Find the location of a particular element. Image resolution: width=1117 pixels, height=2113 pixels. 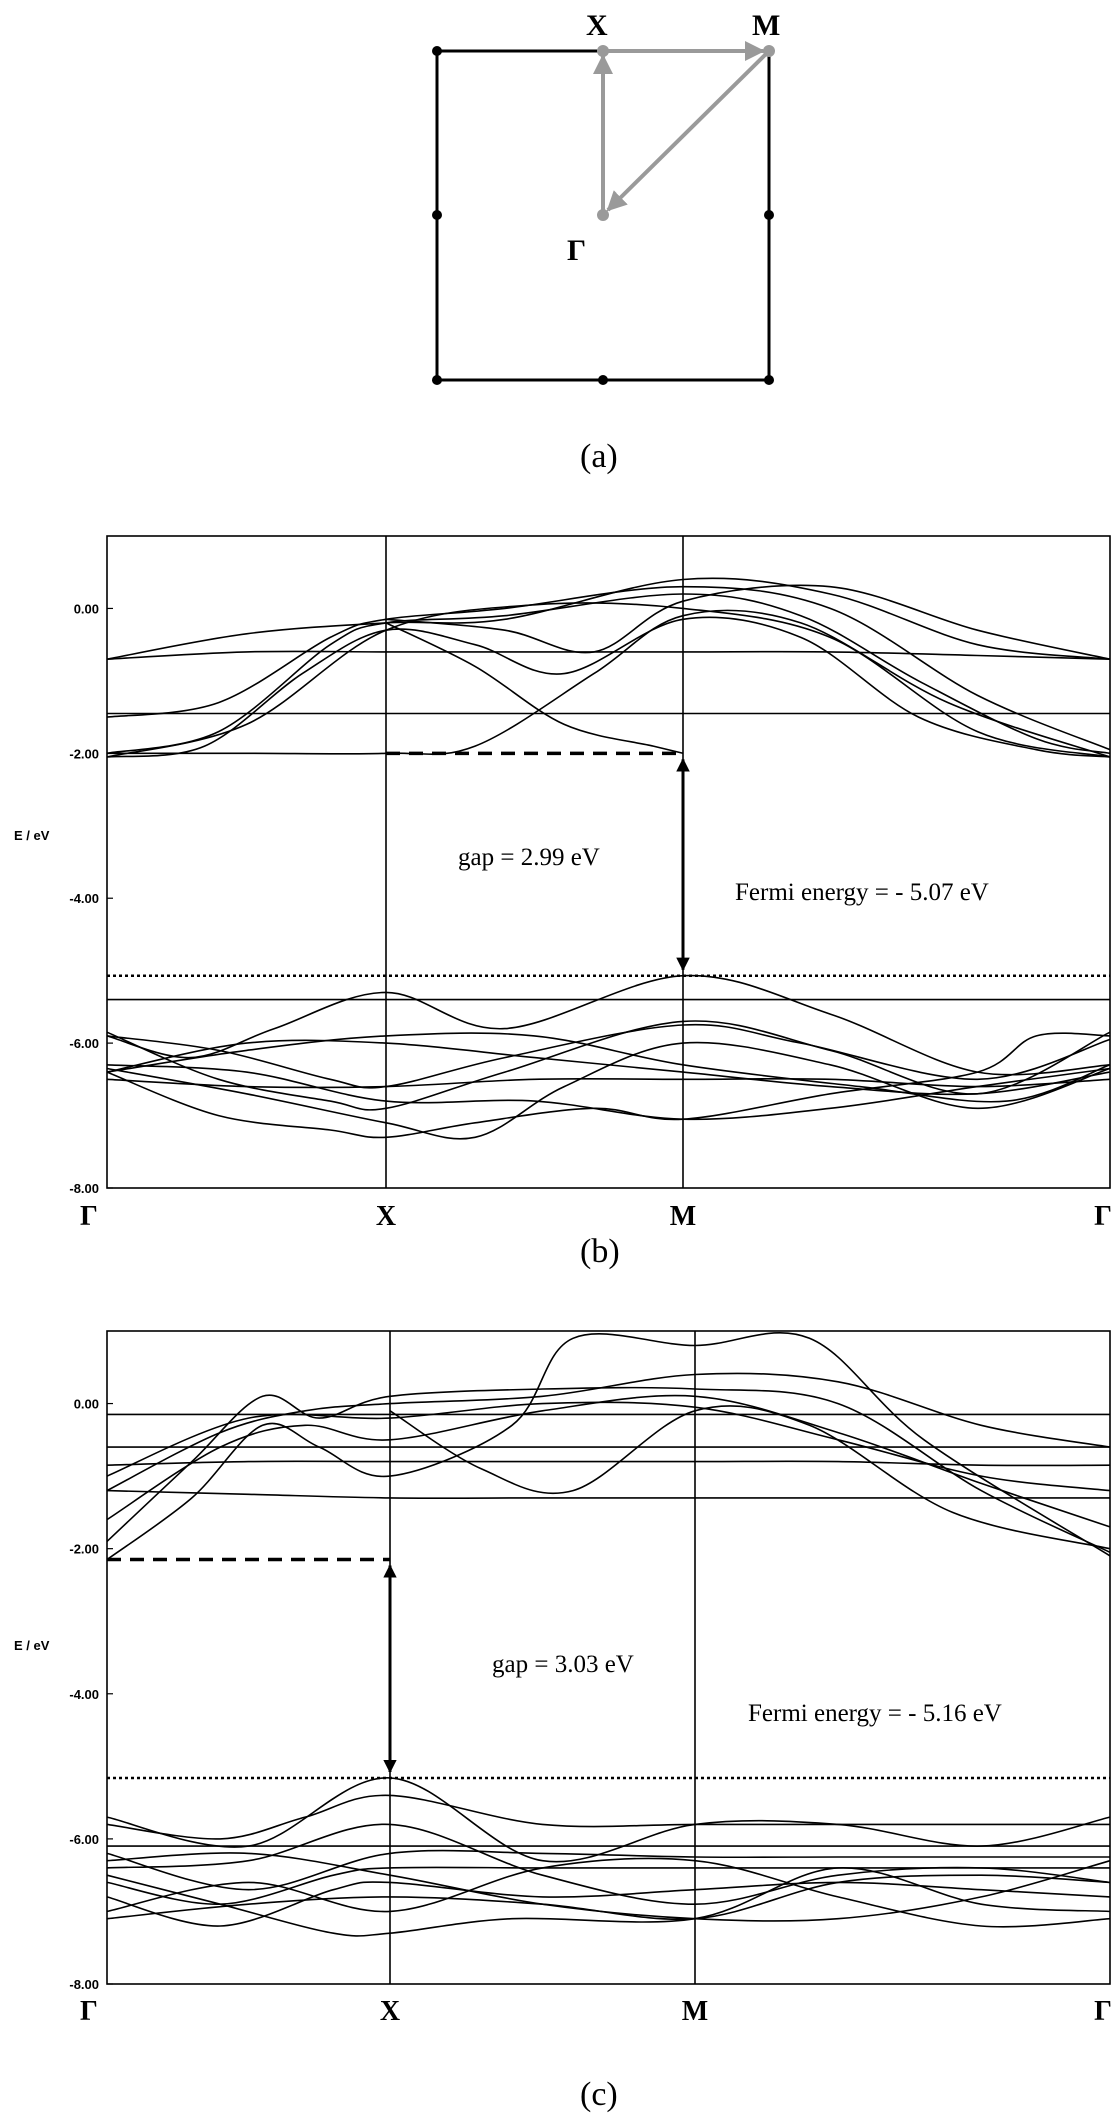

fermi-energy-label: Fermi energy = - 5.07 eV is located at coordinates (862, 892).